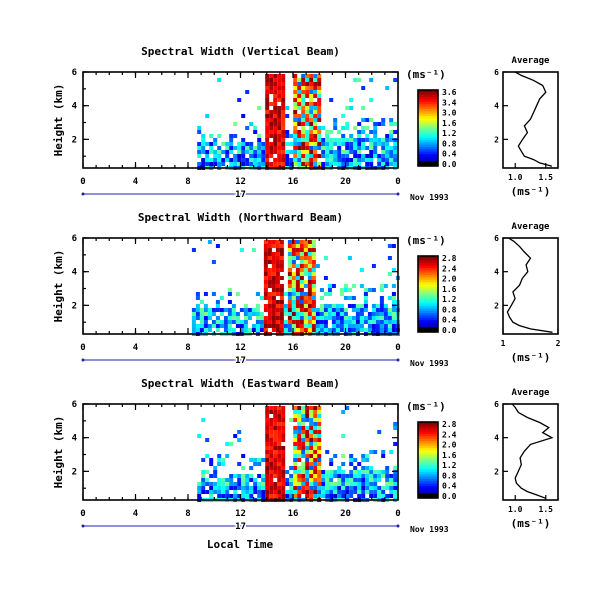 This screenshot has height=598, width=610. I want to click on x-tick-label: 16, so click(293, 182).